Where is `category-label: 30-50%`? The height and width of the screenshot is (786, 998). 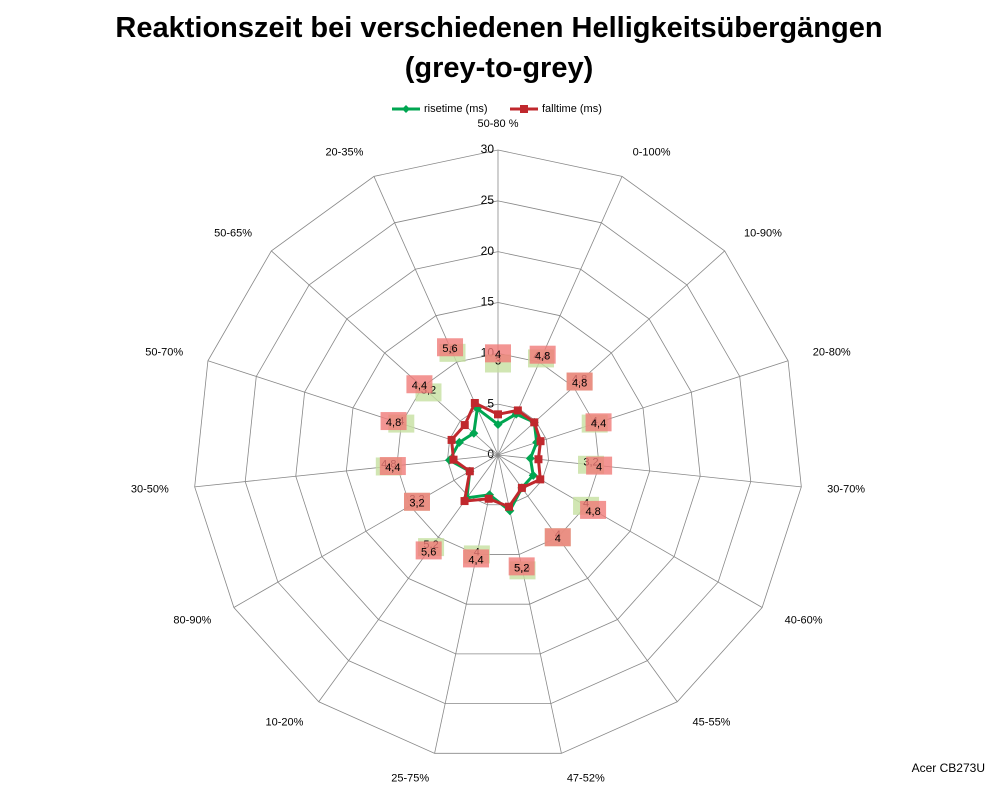
category-label: 30-50% is located at coordinates (150, 490).